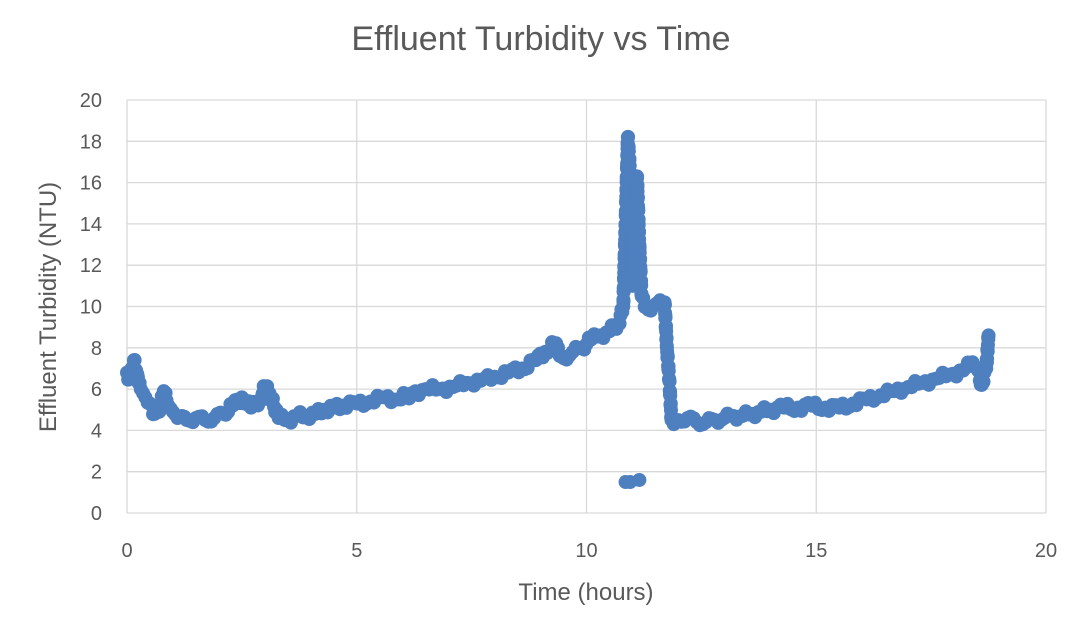 The image size is (1075, 618). What do you see at coordinates (96, 473) in the screenshot?
I see `y-tick-label: 2` at bounding box center [96, 473].